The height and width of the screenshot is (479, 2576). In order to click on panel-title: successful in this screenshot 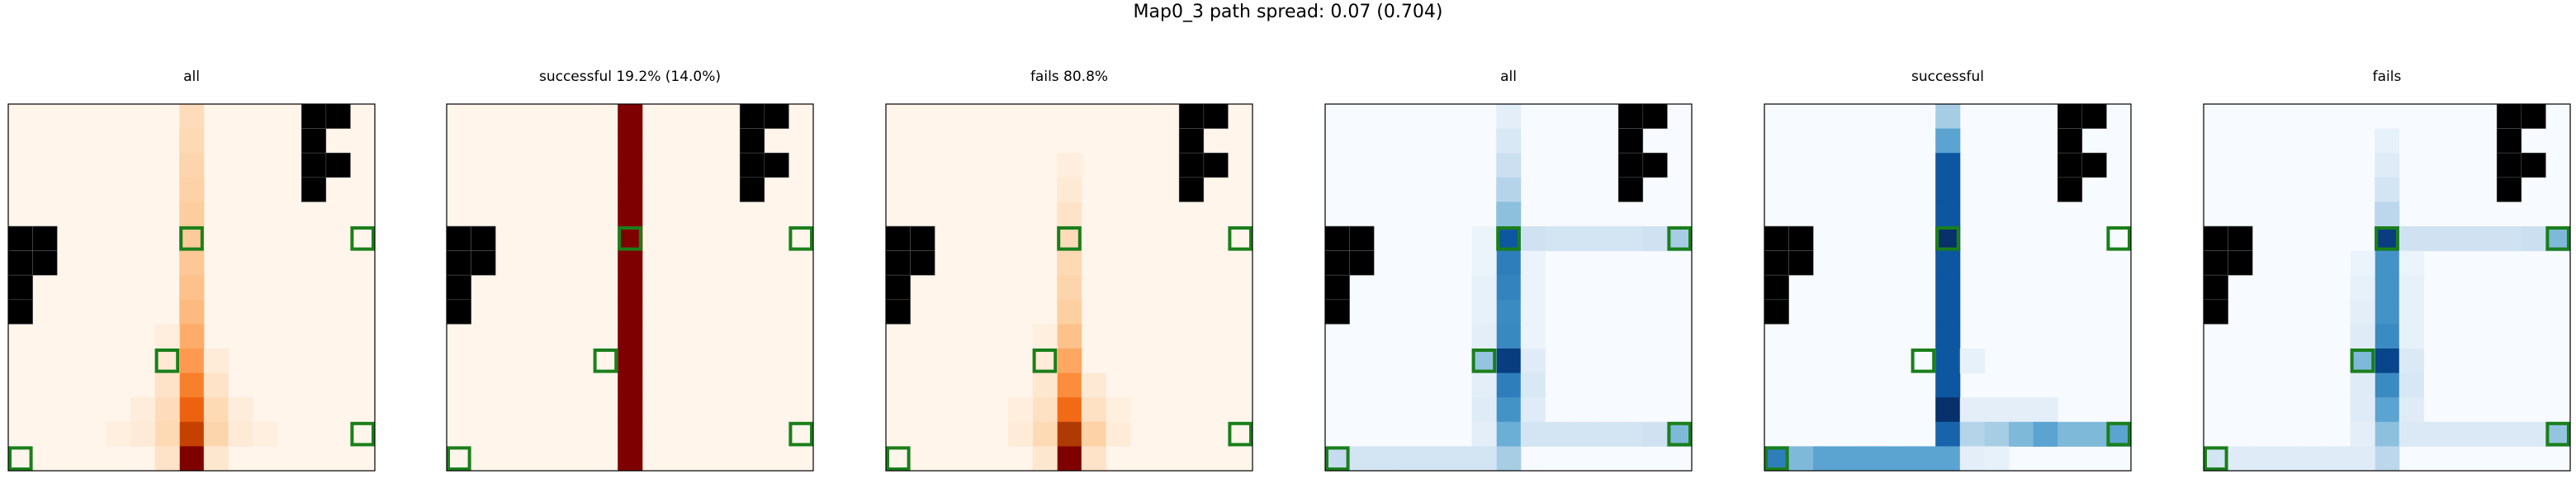, I will do `click(1947, 77)`.